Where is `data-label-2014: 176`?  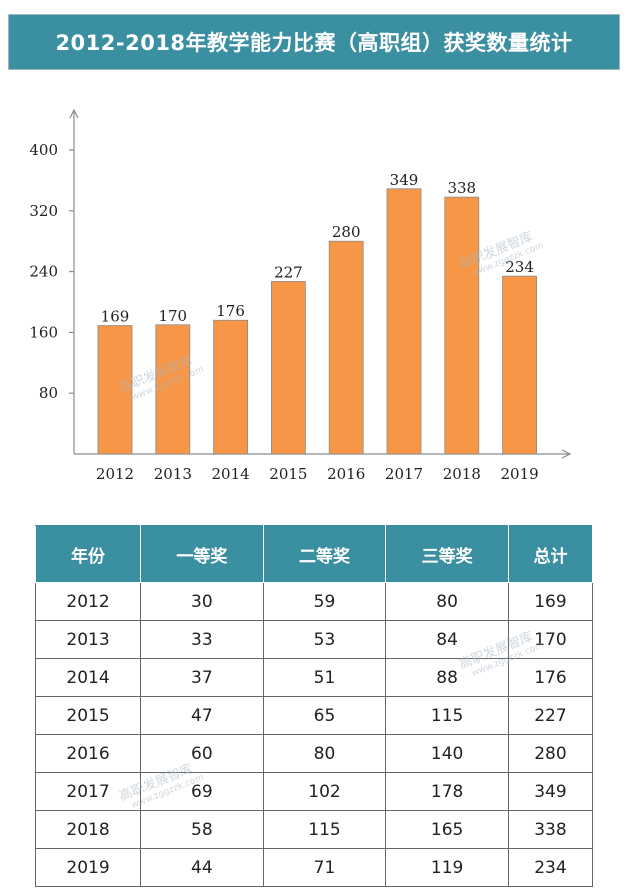 data-label-2014: 176 is located at coordinates (230, 311).